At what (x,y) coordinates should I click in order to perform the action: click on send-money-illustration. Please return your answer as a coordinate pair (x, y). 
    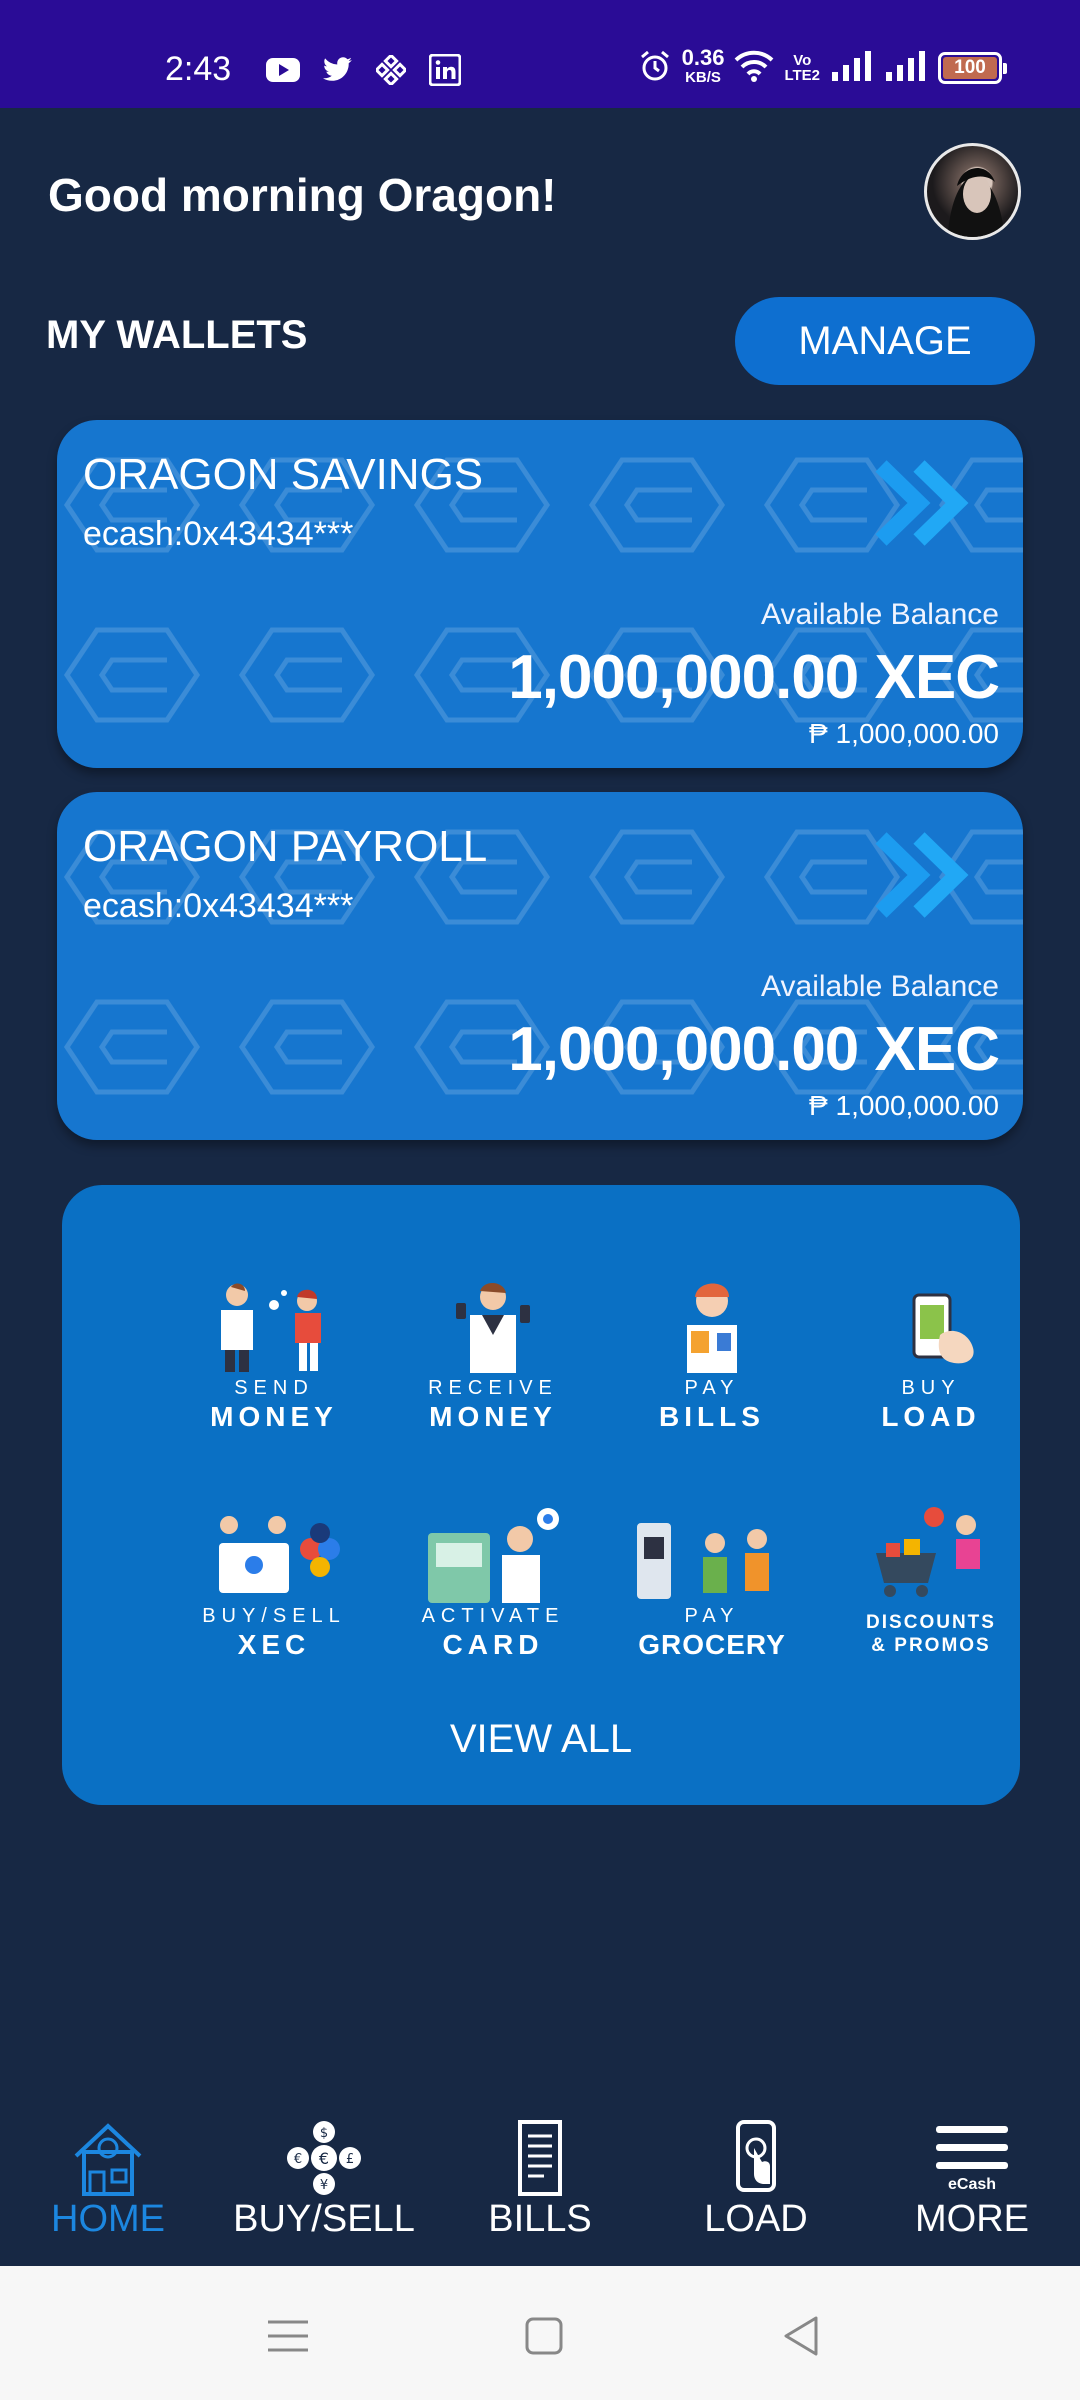
    Looking at the image, I should click on (271, 1327).